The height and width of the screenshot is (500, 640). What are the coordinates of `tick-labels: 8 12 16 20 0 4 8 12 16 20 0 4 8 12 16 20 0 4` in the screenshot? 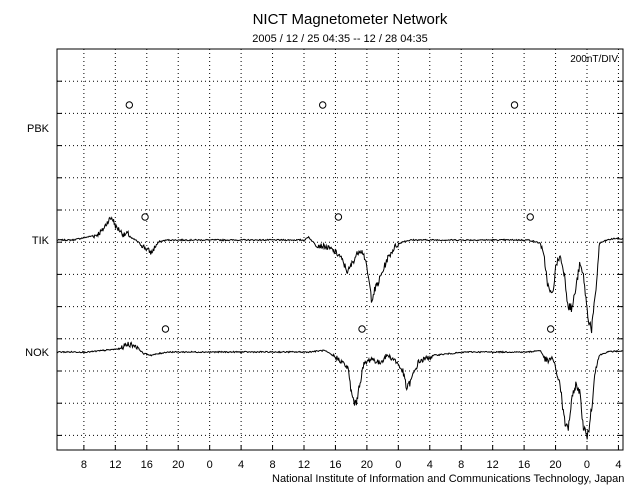 It's located at (351, 465).